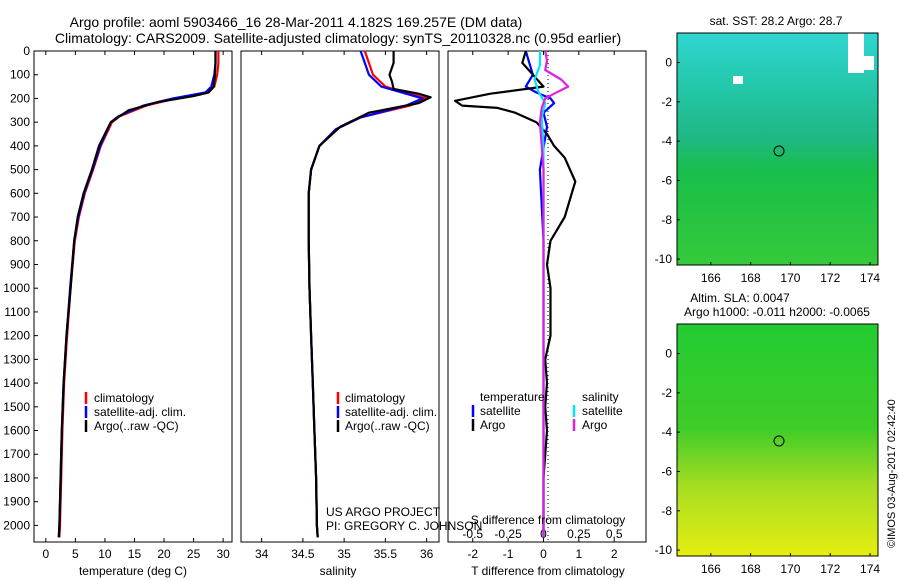 This screenshot has height=580, width=900. Describe the element at coordinates (595, 425) in the screenshot. I see `legend-label-s-argo: Argo` at that location.